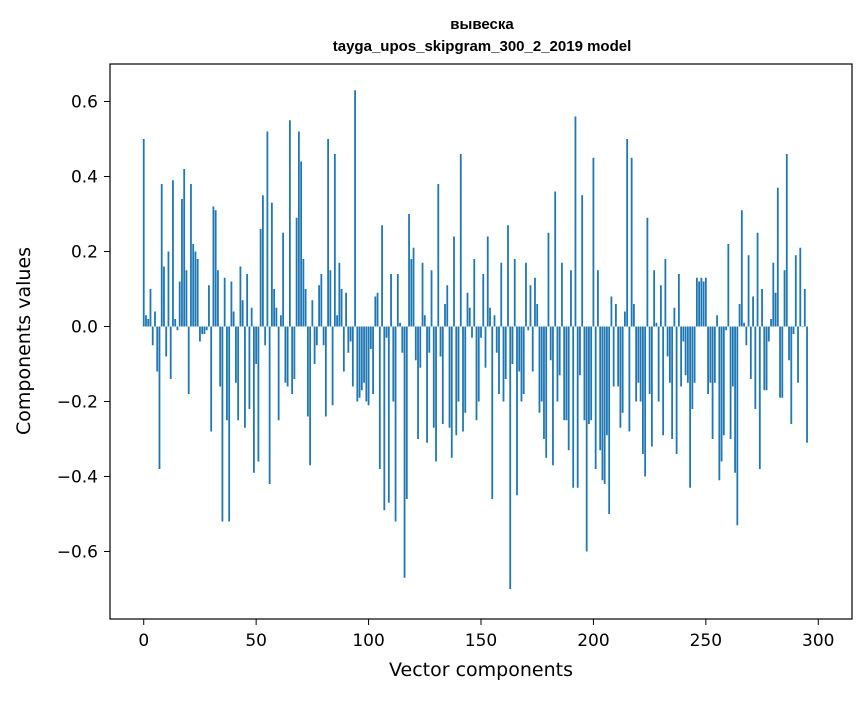 The height and width of the screenshot is (701, 867). Describe the element at coordinates (83, 328) in the screenshot. I see `y-axis-ticks: −0.6 −0.4 −0.2 0.0 0.2 0.4 0.6` at that location.